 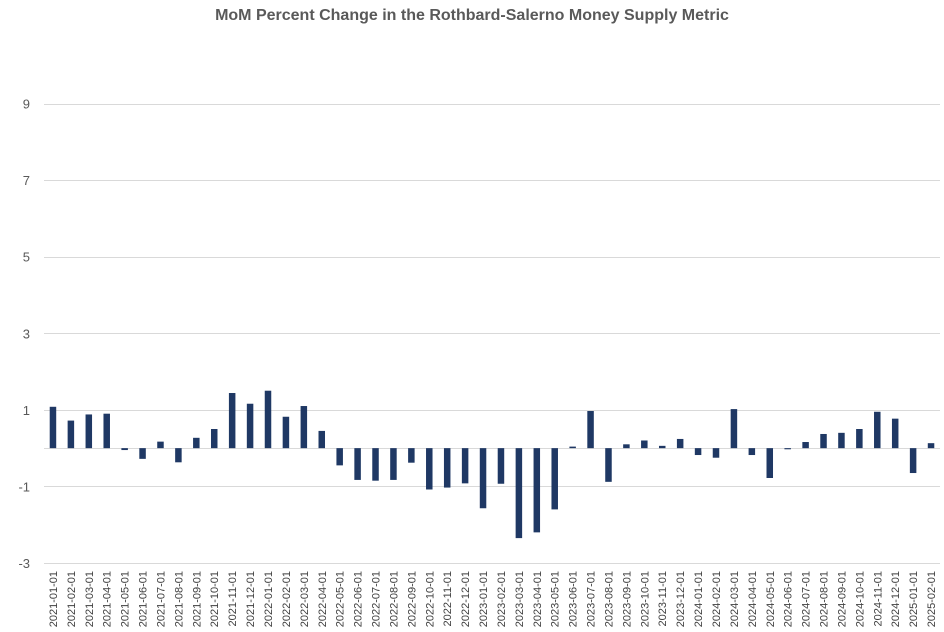 What do you see at coordinates (126, 599) in the screenshot?
I see `x-tick-label: 2021-05-01` at bounding box center [126, 599].